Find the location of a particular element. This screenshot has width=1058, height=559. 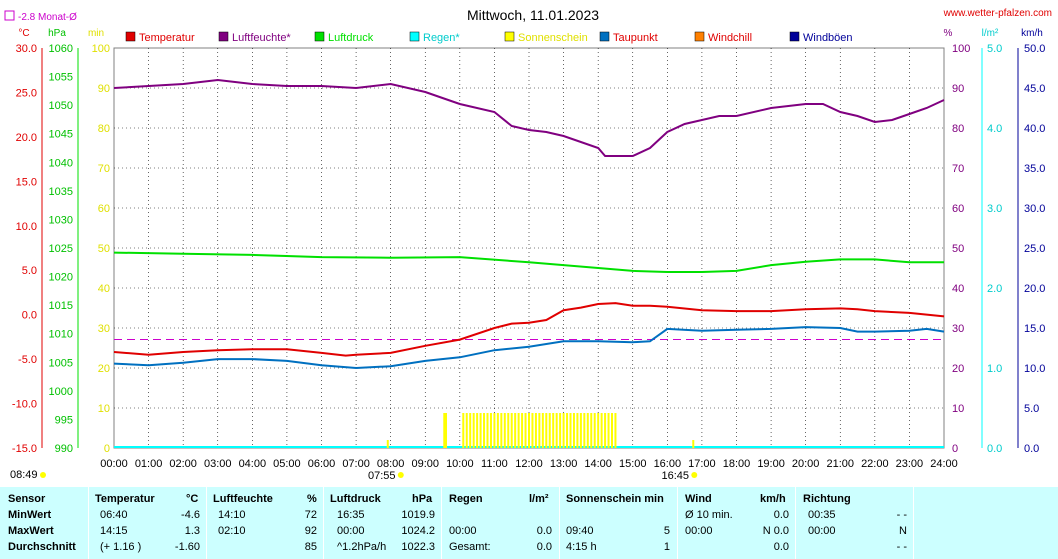

table-cell-r_time: 00:00 is located at coordinates (463, 531).